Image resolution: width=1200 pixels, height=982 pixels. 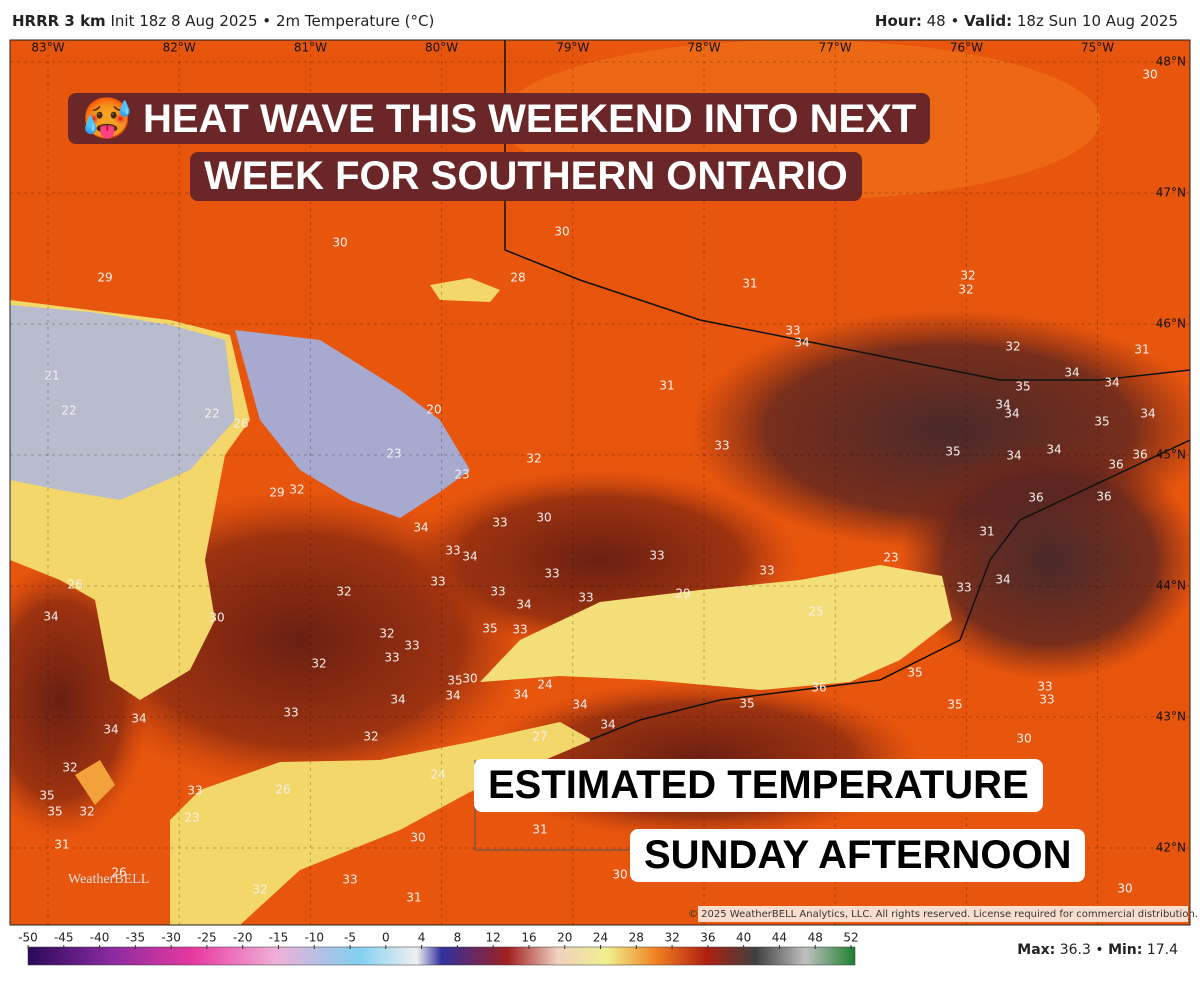 What do you see at coordinates (1171, 193) in the screenshot?
I see `latitude-label: 47°N` at bounding box center [1171, 193].